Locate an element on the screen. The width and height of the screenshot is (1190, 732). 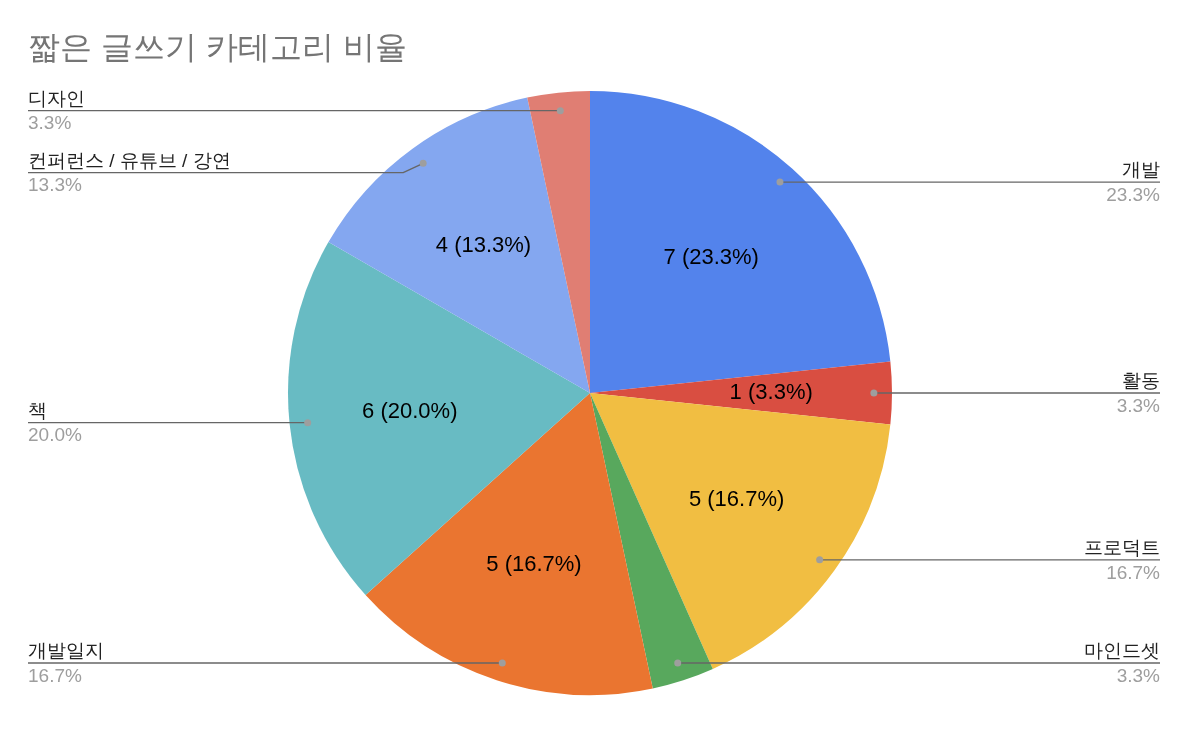
data-label: 1 (3.3%) is located at coordinates (771, 392).